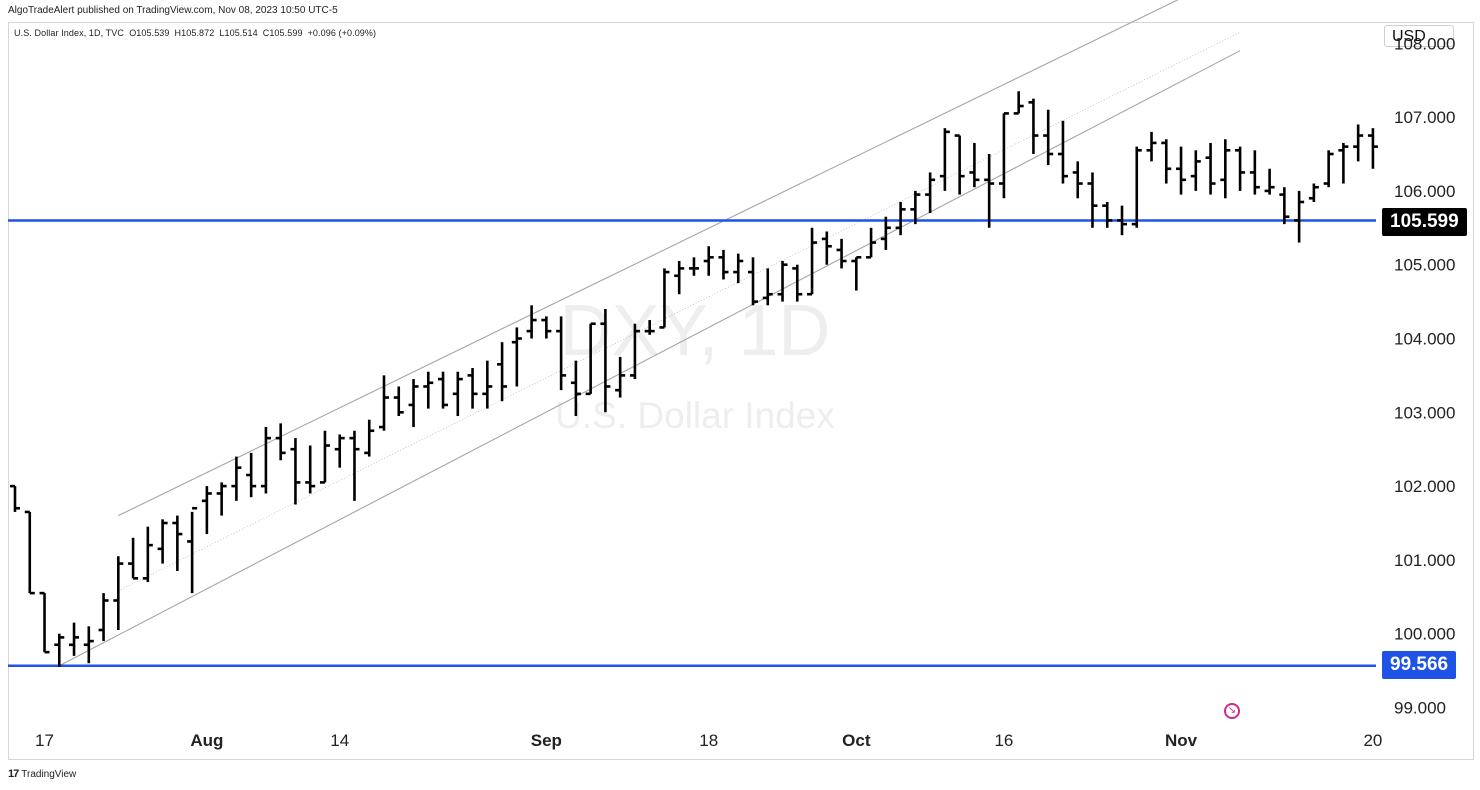 The image size is (1480, 790). What do you see at coordinates (695, 415) in the screenshot?
I see `watermark-description: U.S. Dollar Index` at bounding box center [695, 415].